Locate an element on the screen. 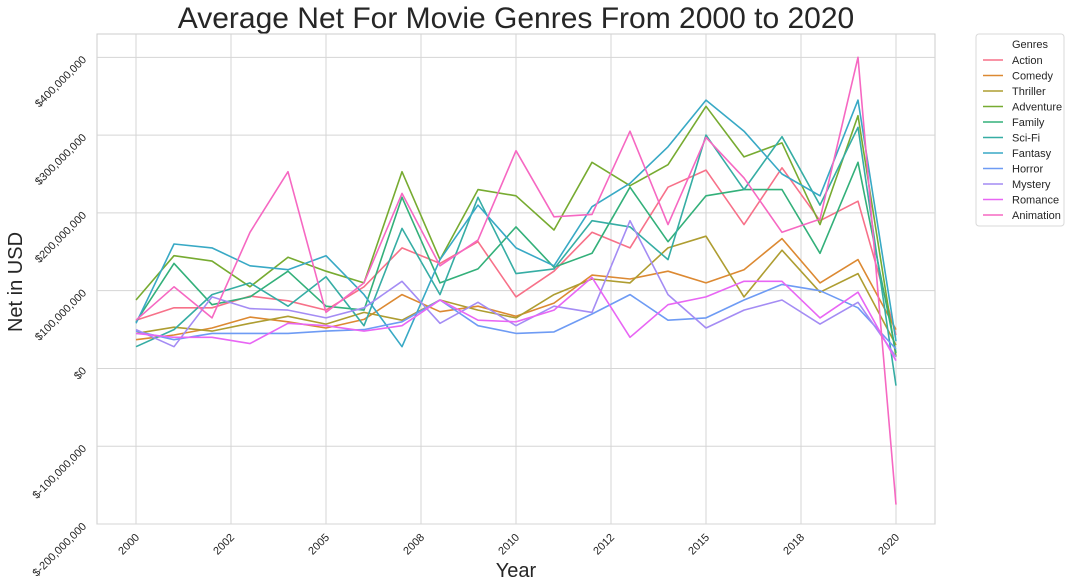  y-tick-label: $400,000,000 is located at coordinates (61, 82).